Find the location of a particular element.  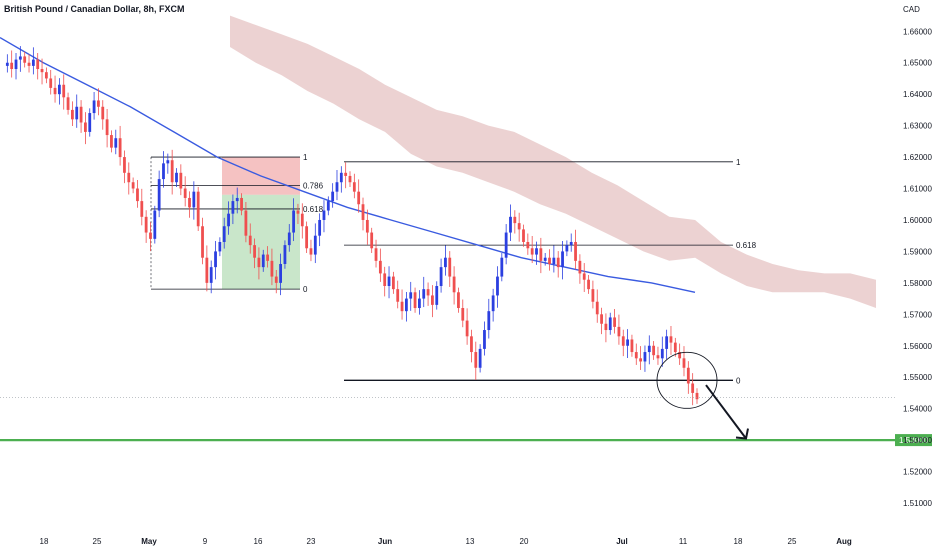

y-tick-label: 1.58000 is located at coordinates (917, 283).